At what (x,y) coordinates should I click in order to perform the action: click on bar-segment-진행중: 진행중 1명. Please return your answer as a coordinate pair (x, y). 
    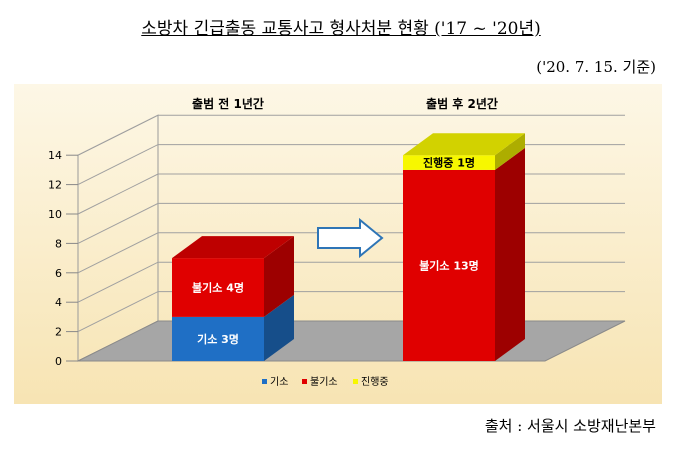
    Looking at the image, I should click on (464, 151).